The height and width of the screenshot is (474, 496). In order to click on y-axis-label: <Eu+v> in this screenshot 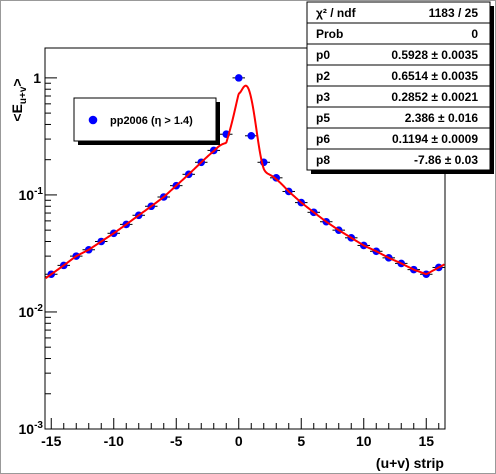, I will do `click(19, 99)`.